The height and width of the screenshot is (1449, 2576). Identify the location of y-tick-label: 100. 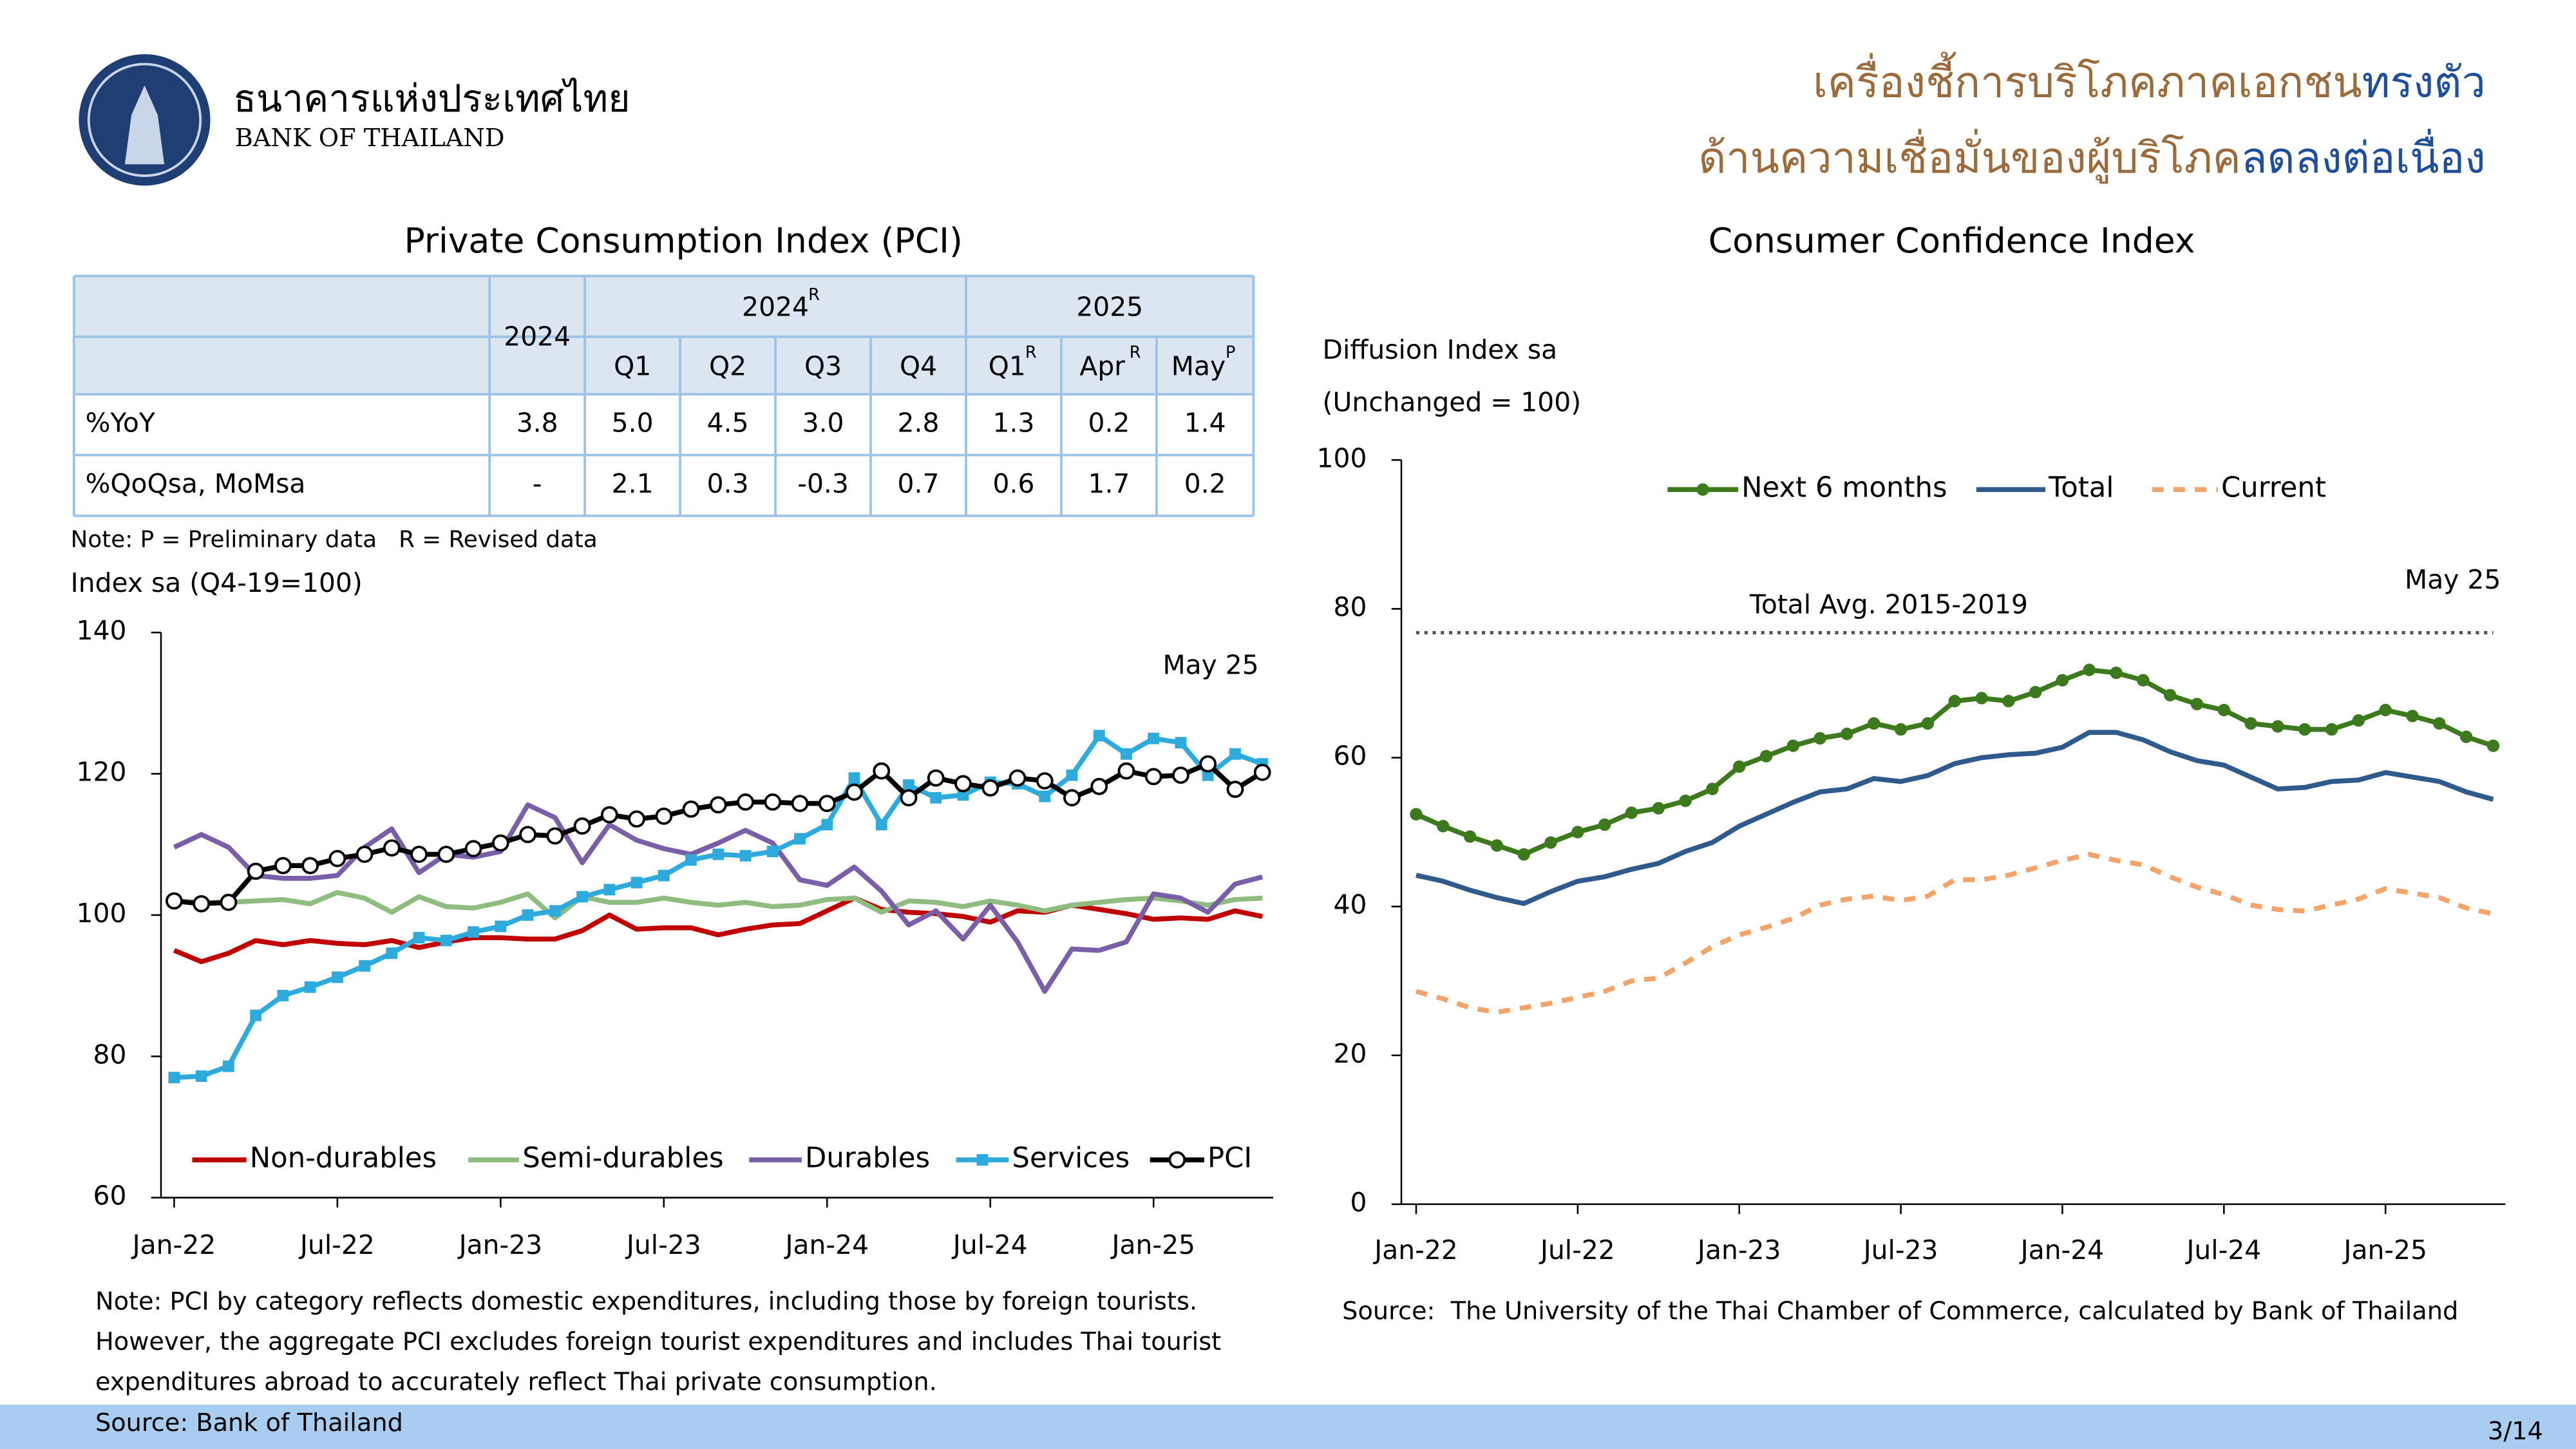
(1342, 458).